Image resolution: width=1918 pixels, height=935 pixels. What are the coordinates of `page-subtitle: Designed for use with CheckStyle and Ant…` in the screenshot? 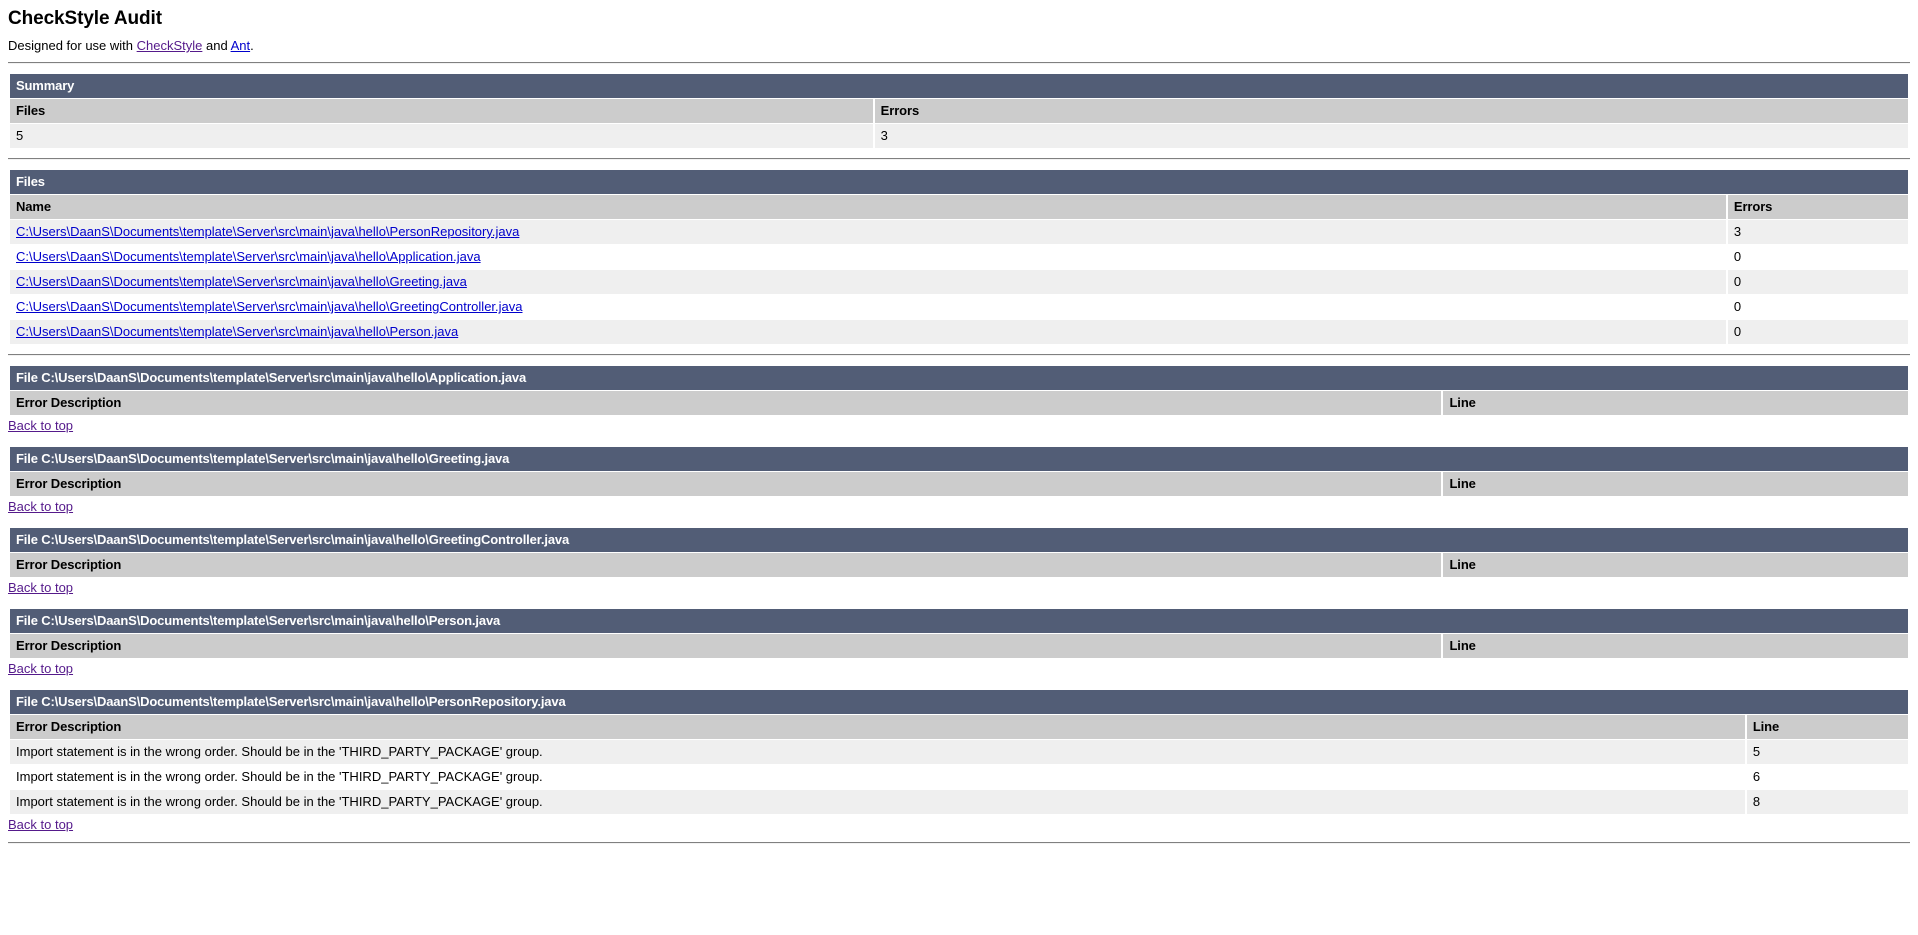 It's located at (959, 45).